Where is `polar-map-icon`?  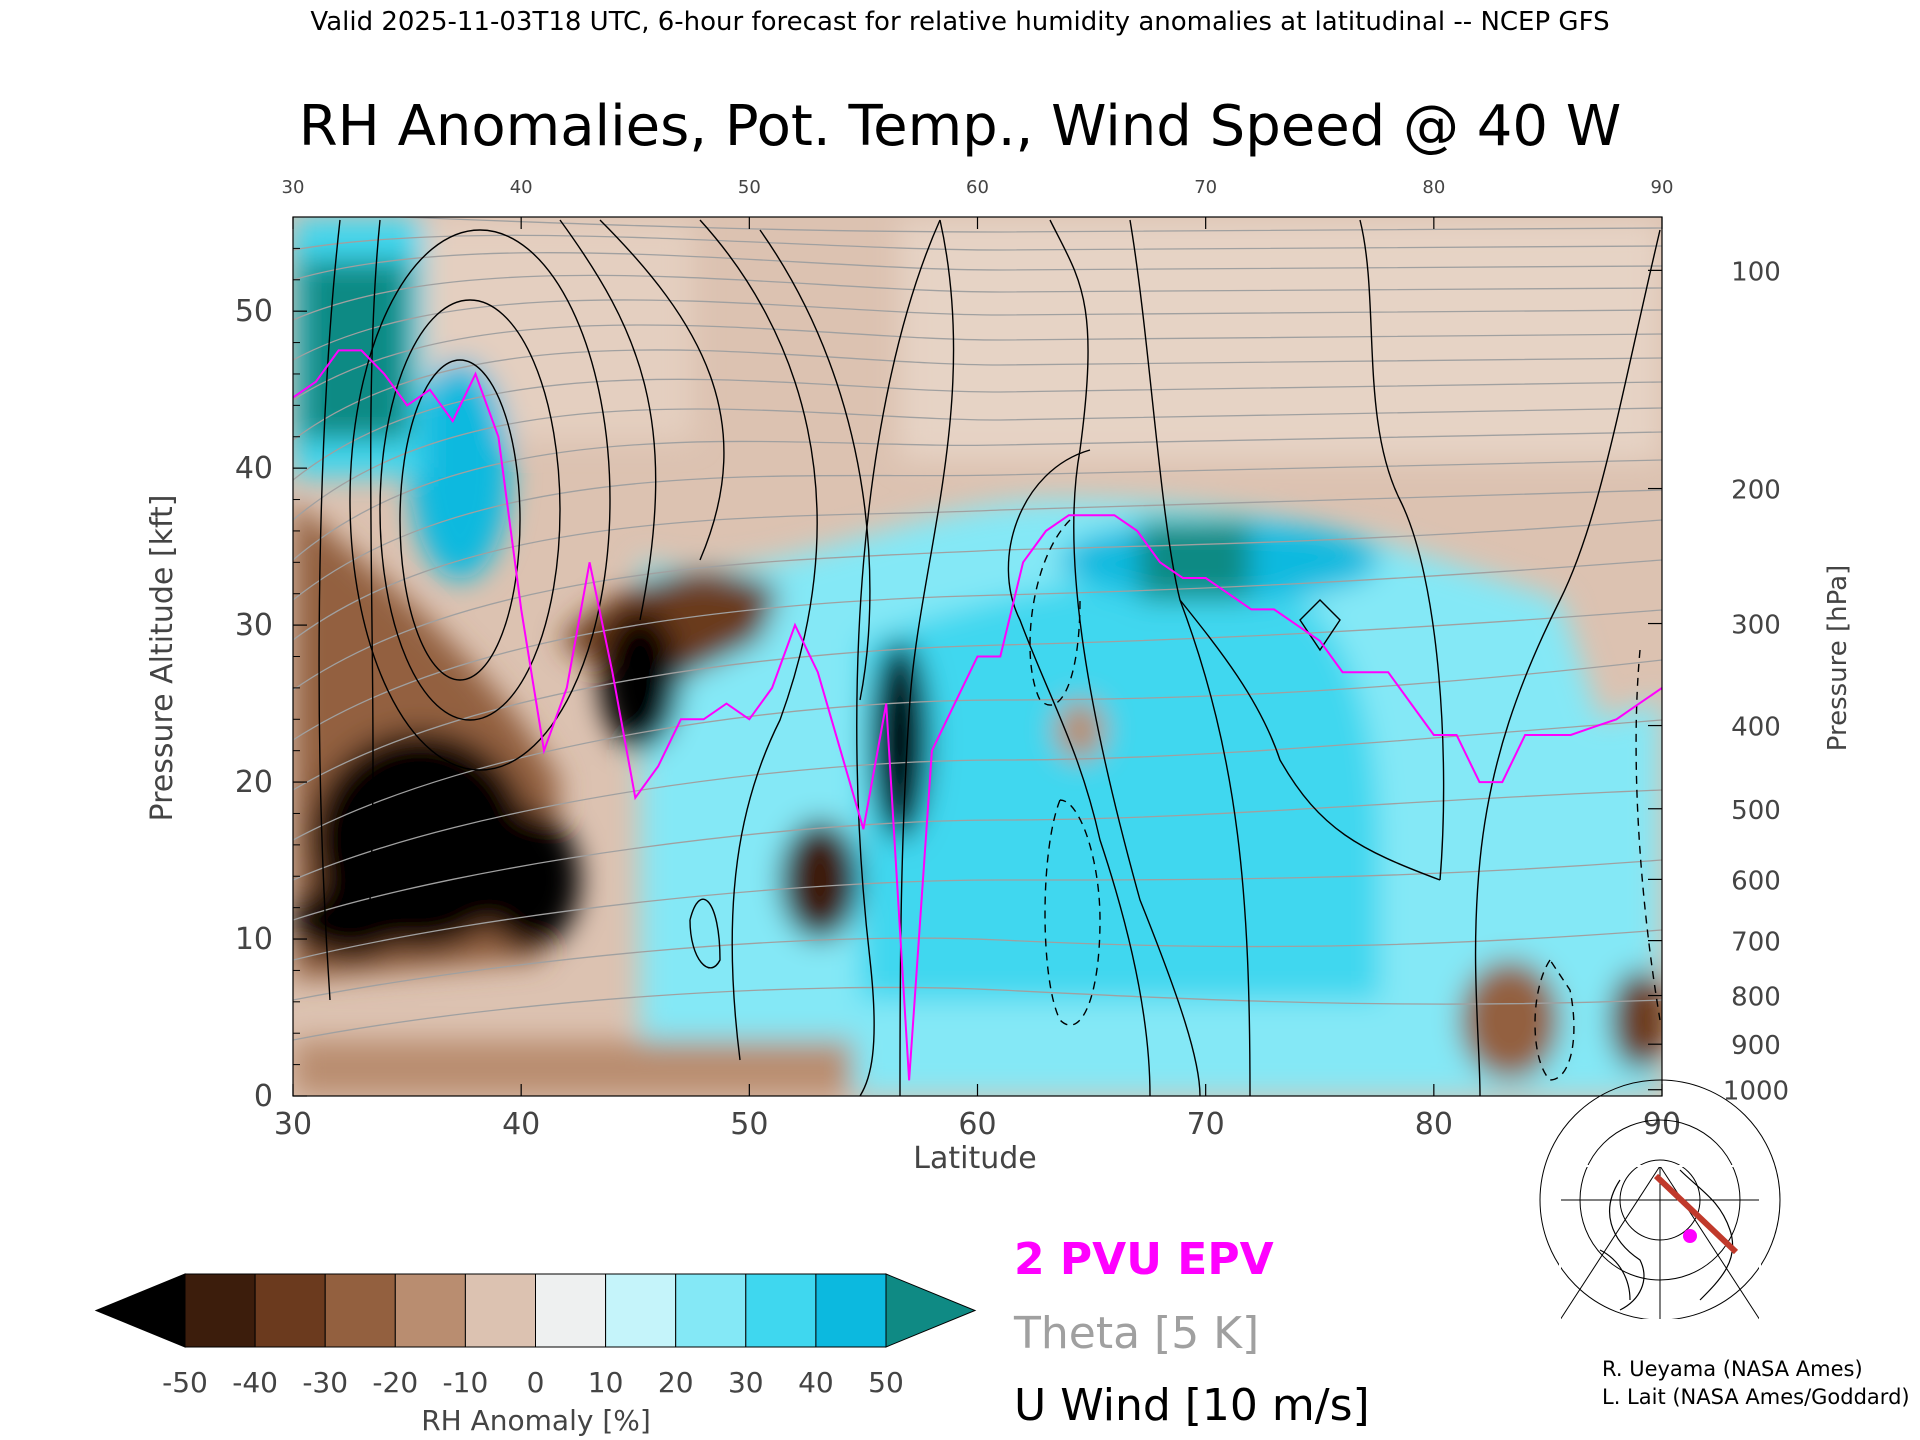
polar-map-icon is located at coordinates (1660, 1200).